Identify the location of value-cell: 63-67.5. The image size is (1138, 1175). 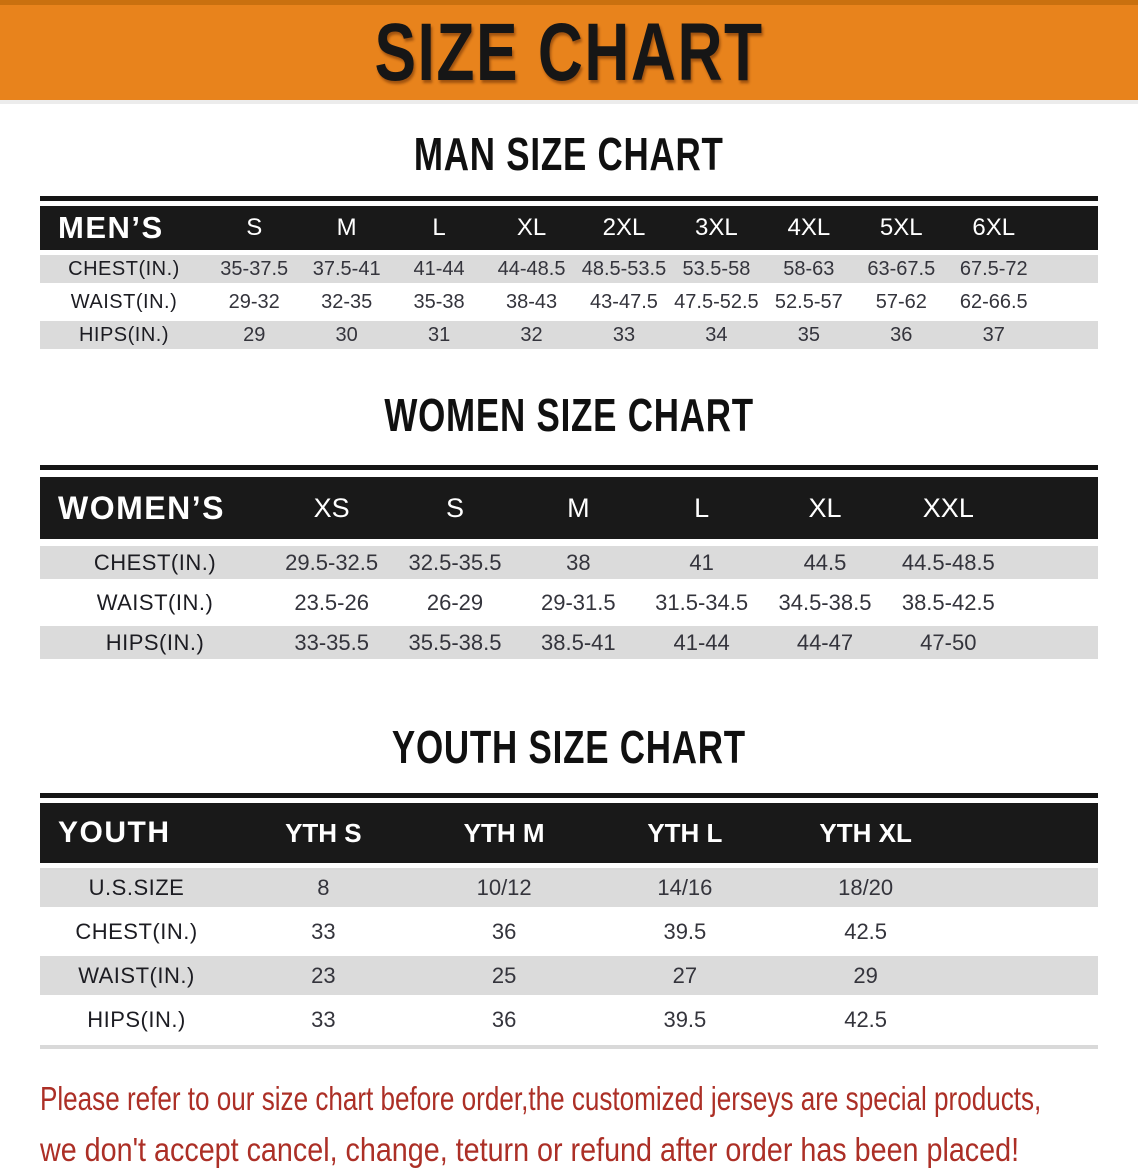
(901, 268).